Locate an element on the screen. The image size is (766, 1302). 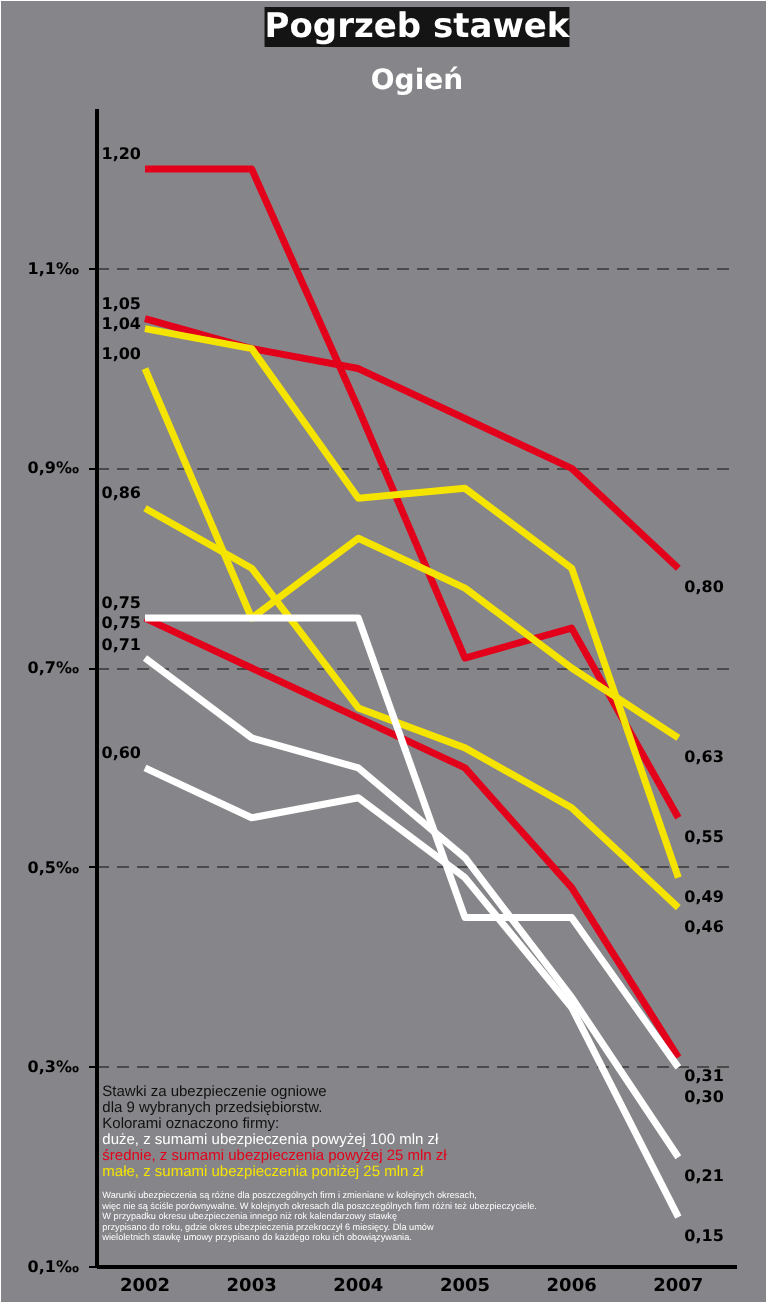
data-label: 0,46 is located at coordinates (704, 926).